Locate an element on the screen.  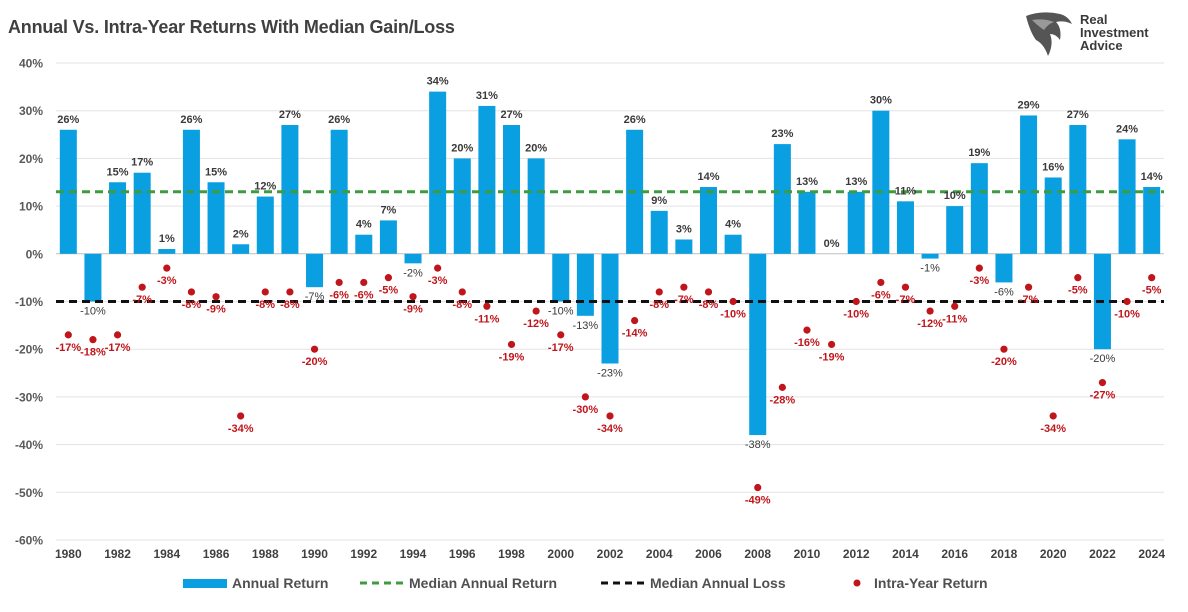
bar-data-label: 0% is located at coordinates (832, 244).